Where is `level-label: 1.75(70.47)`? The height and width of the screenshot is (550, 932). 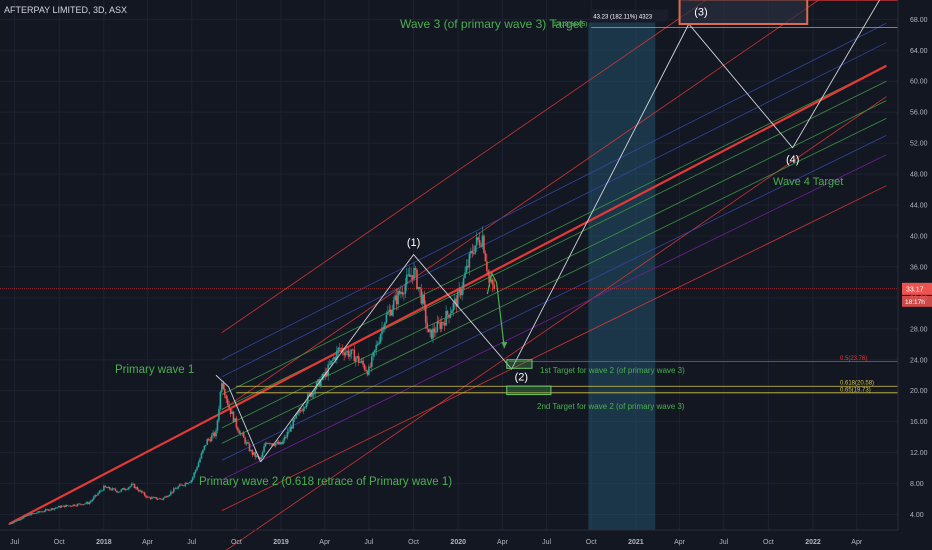
level-label: 1.75(70.47) is located at coordinates (669, 0).